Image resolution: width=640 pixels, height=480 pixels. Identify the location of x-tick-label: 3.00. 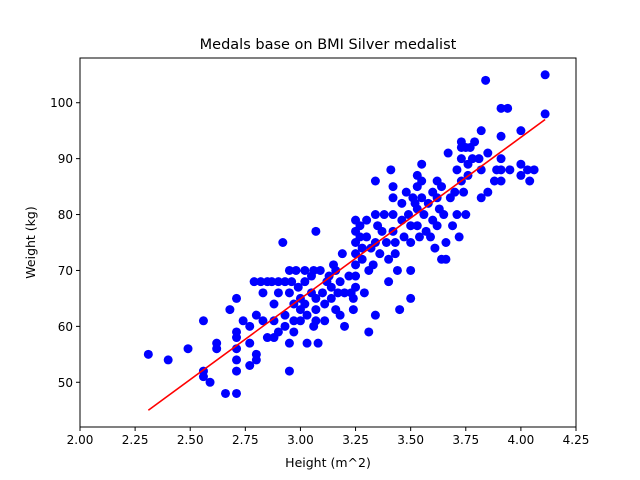
(300, 440).